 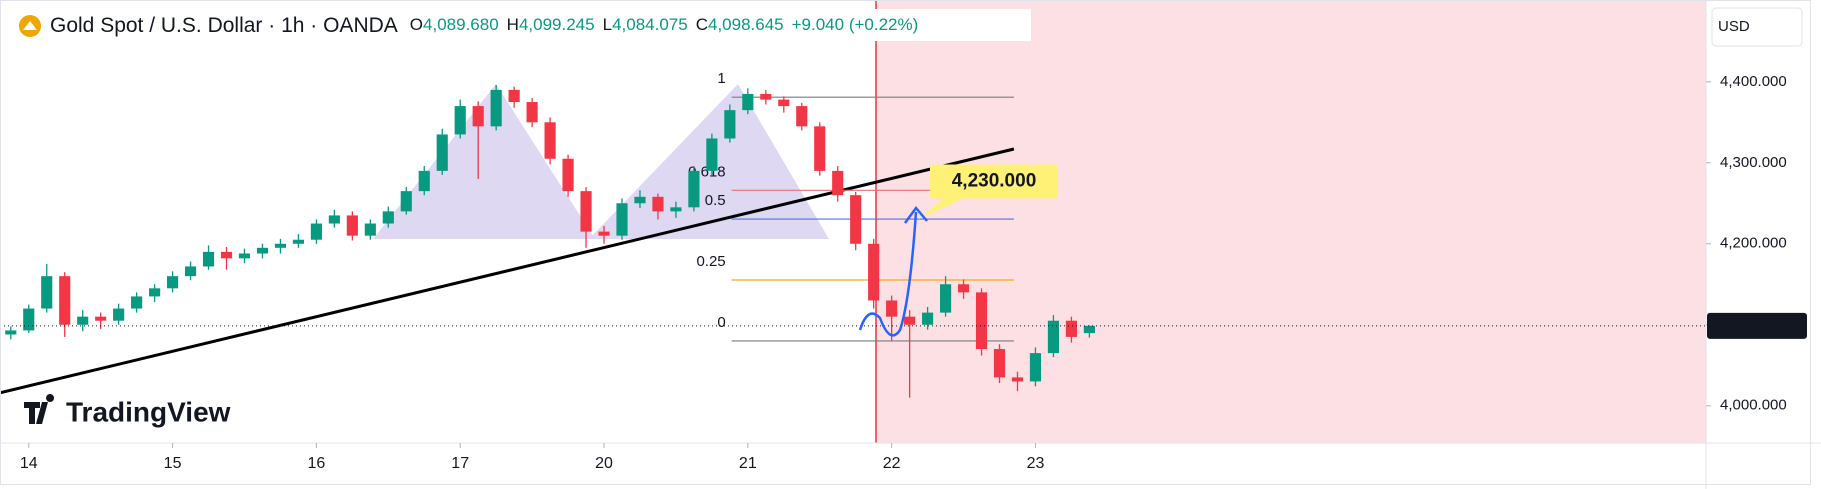 I want to click on target-pointer, so click(x=941, y=208).